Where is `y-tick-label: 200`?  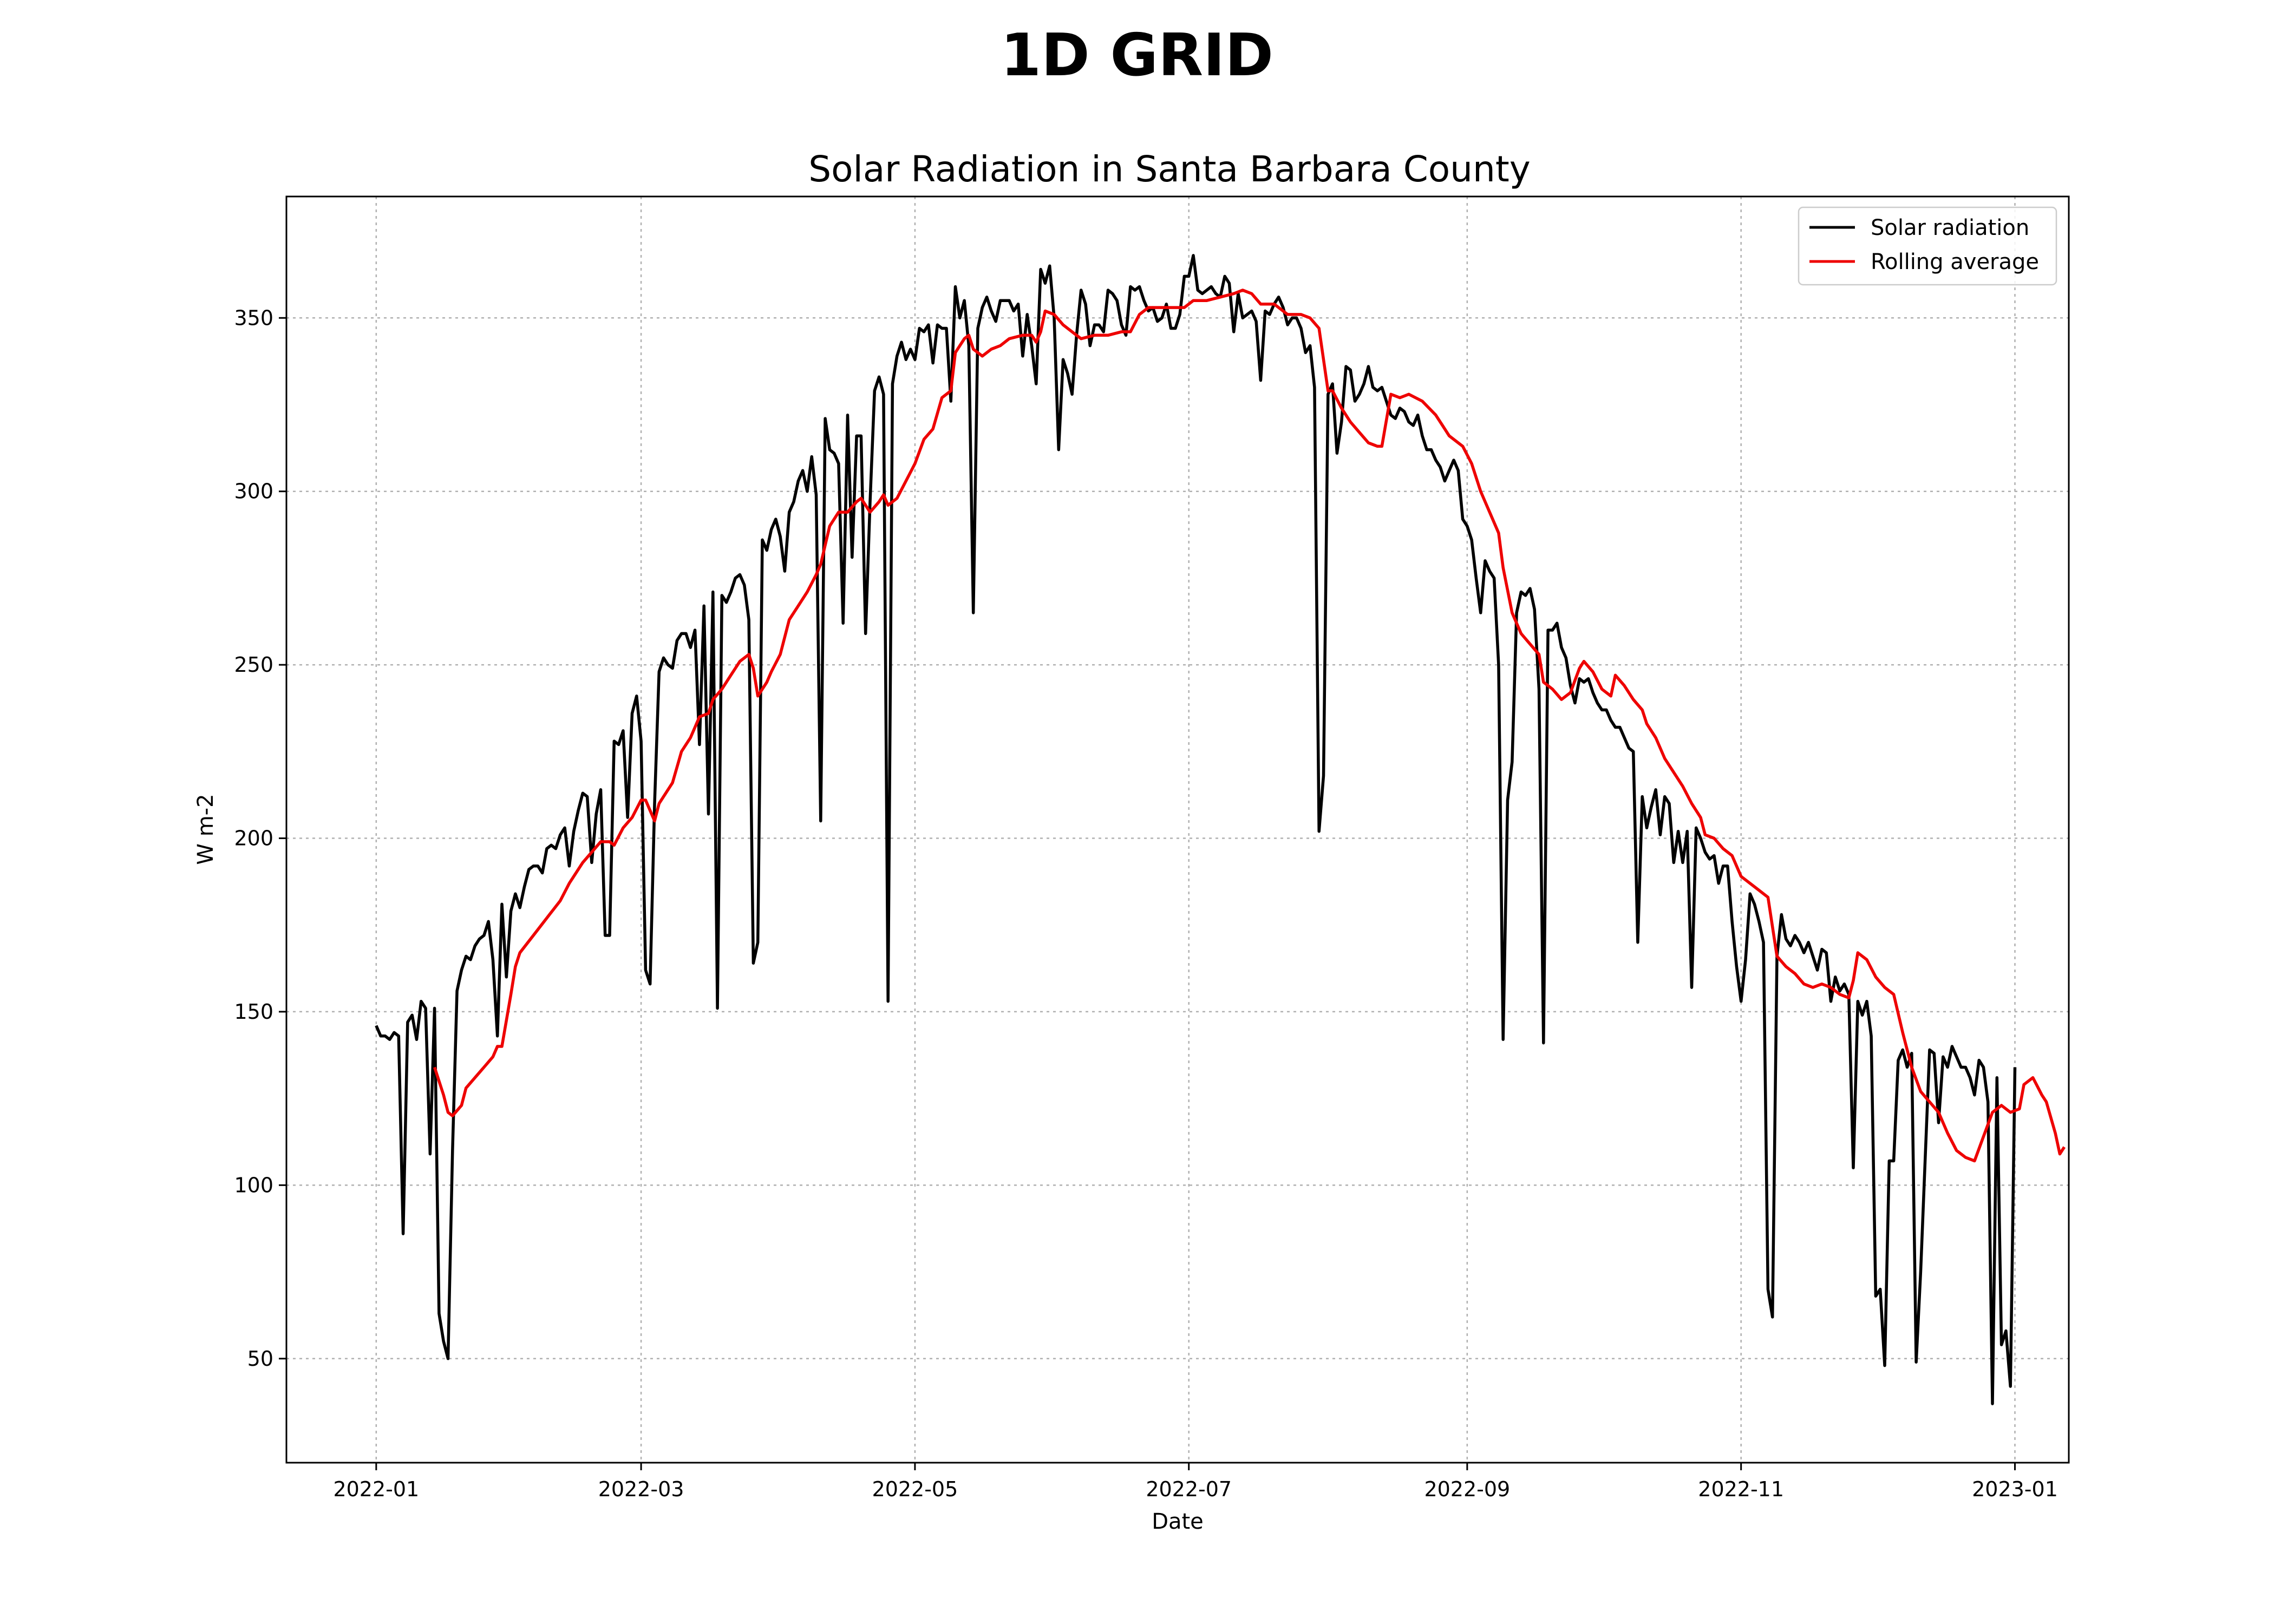
y-tick-label: 200 is located at coordinates (254, 838).